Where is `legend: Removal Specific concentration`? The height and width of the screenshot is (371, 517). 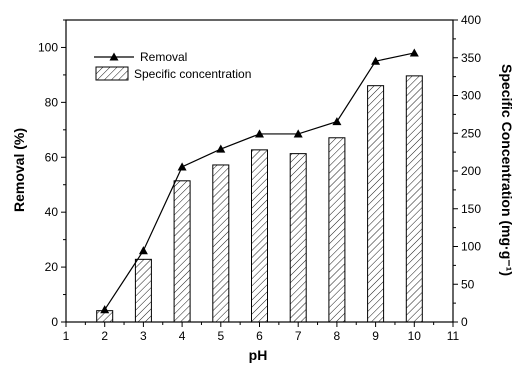 legend: Removal Specific concentration is located at coordinates (172, 65).